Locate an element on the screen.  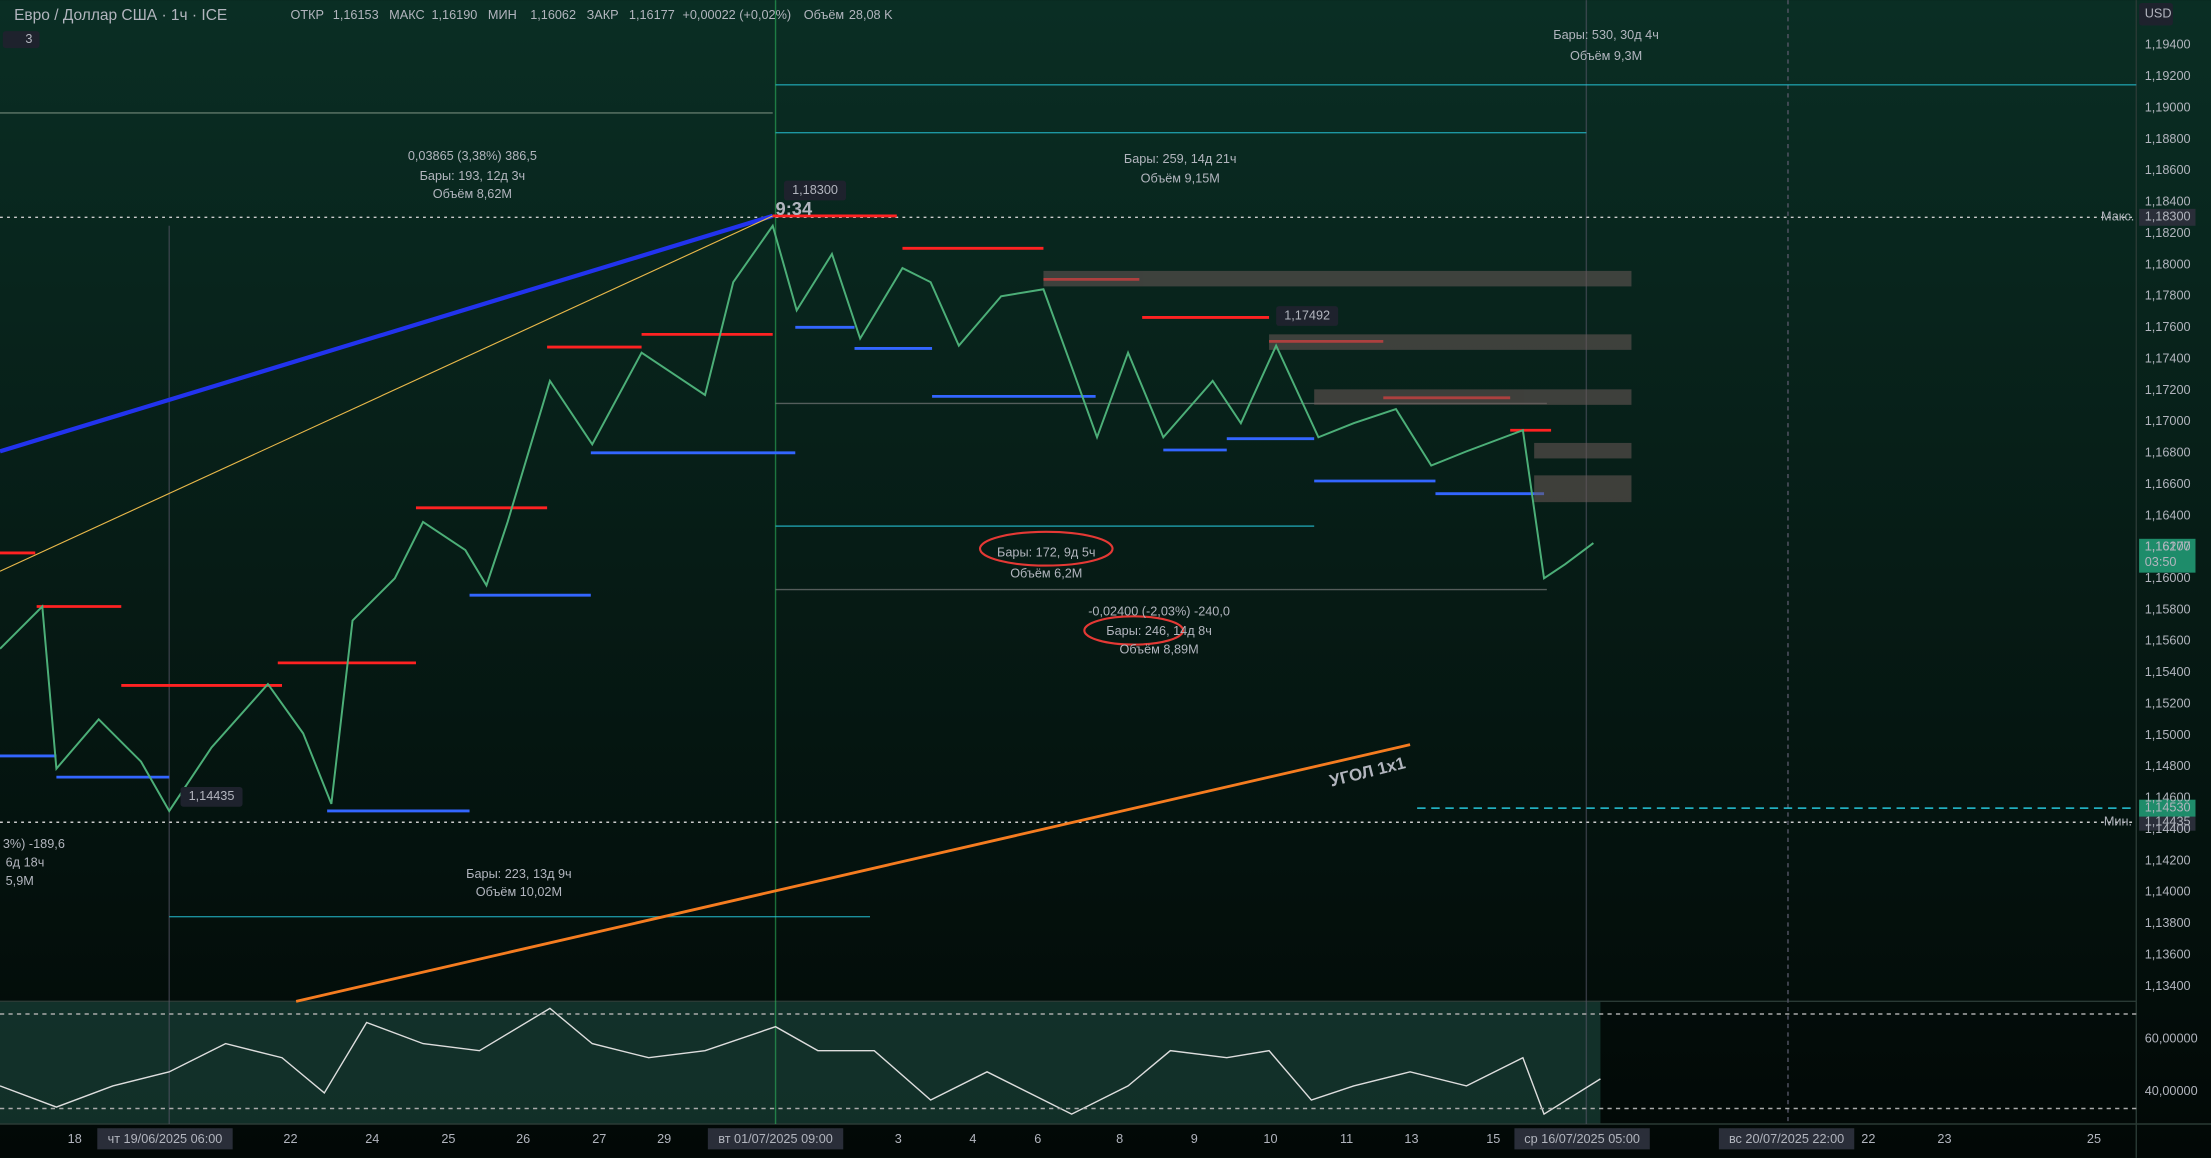
label: 1,14600 is located at coordinates (2168, 798).